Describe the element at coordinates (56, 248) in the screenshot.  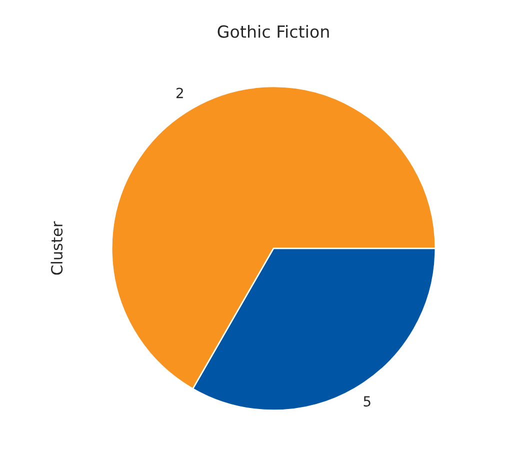
I see `text: Cluster` at that location.